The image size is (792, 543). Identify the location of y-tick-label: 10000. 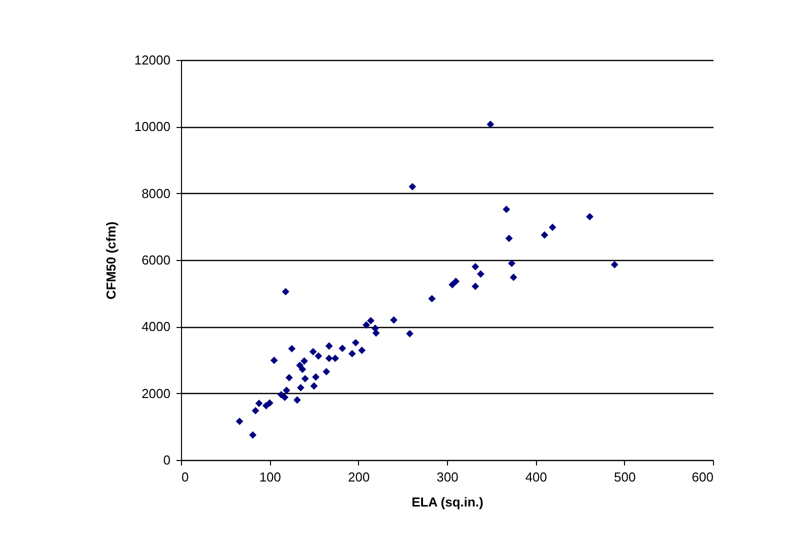
(152, 126).